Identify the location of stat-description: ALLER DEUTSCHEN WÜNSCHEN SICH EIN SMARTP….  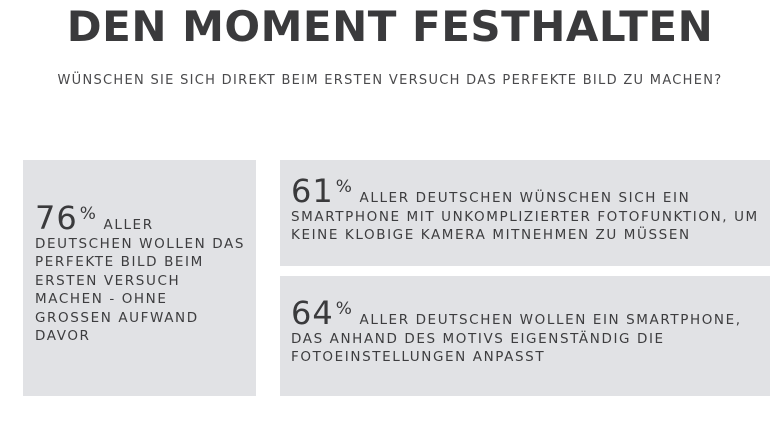
(525, 216).